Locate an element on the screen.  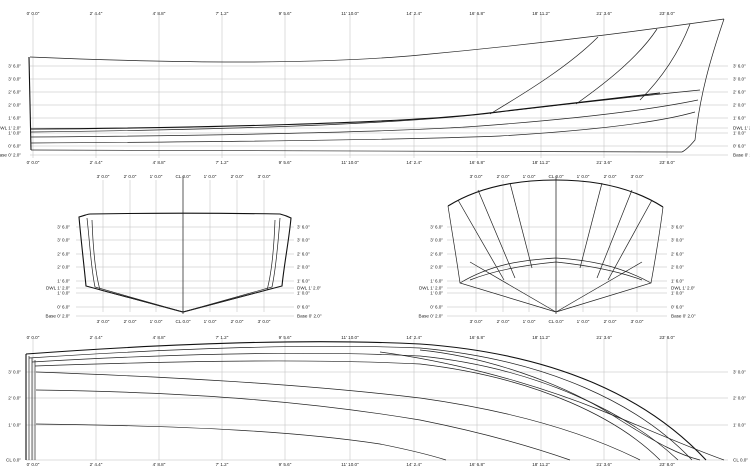
plan-half-breadth-label-left: 2' 0.0" is located at coordinates (14, 398).